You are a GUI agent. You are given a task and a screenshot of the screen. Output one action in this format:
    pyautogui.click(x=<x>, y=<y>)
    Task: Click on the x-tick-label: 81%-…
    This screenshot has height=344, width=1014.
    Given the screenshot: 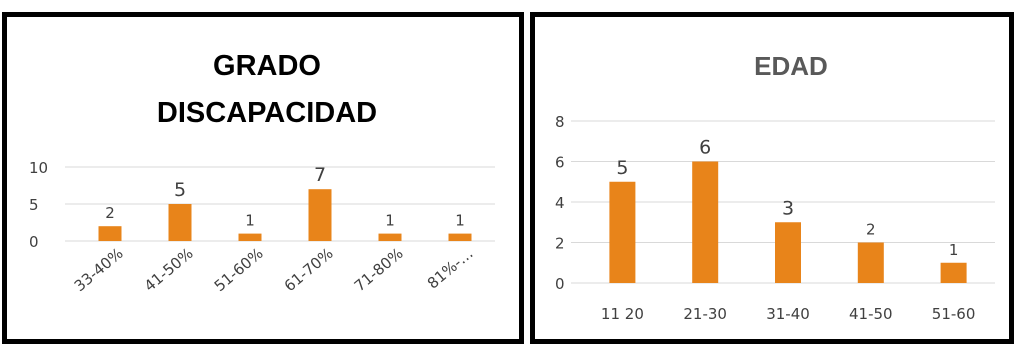 What is the action you would take?
    pyautogui.click(x=450, y=268)
    